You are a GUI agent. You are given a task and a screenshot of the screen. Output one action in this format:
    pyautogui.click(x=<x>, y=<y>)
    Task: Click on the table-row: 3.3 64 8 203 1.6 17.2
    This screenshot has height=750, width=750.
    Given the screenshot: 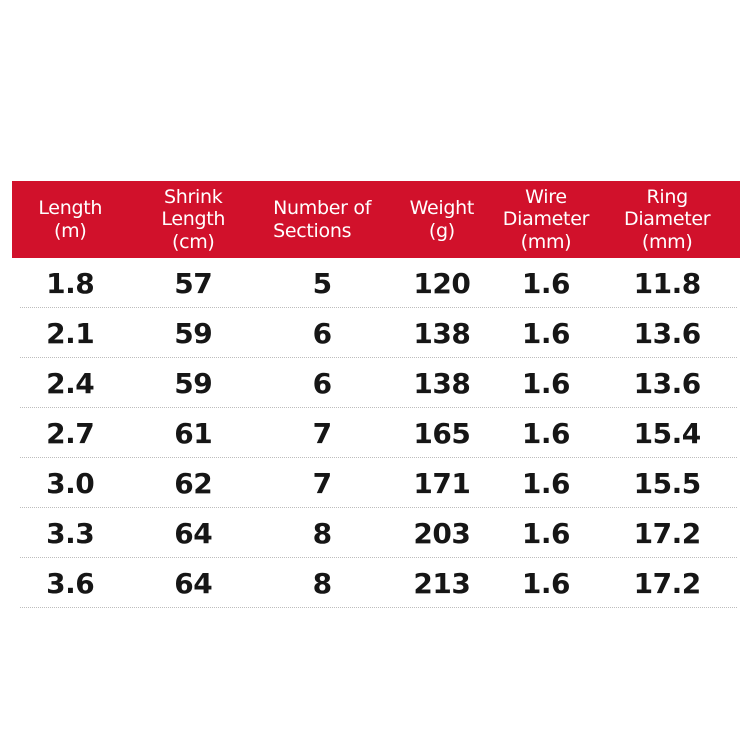 What is the action you would take?
    pyautogui.click(x=376, y=533)
    